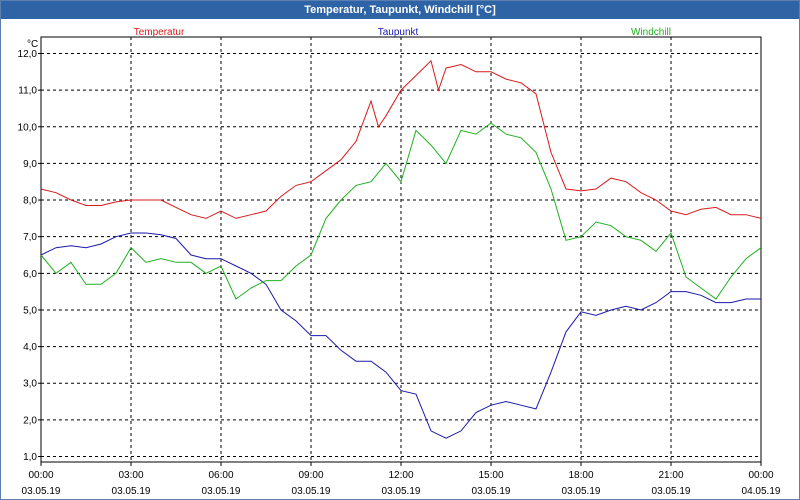 The image size is (800, 500). I want to click on y-tick-label: 3,0, so click(30, 384).